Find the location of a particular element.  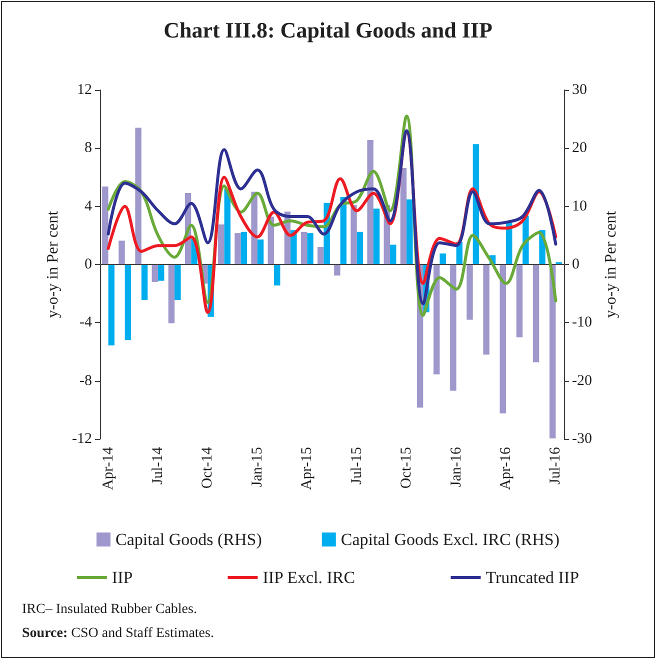

x-tick-label: Apr-14 is located at coordinates (108, 468).